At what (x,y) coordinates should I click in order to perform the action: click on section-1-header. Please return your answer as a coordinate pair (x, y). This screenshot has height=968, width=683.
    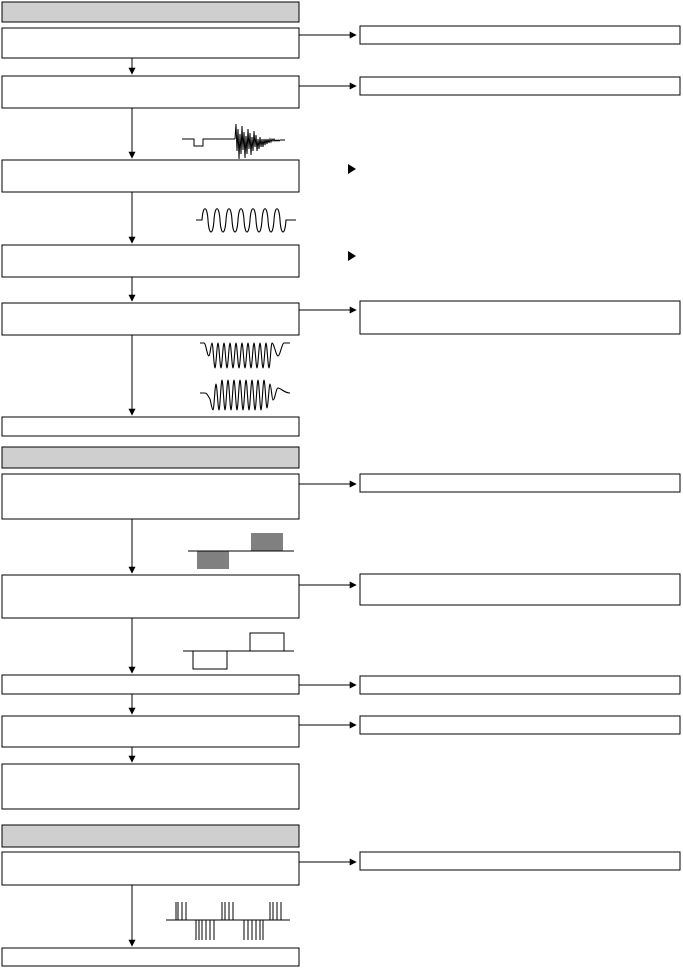
    Looking at the image, I should click on (150, 12).